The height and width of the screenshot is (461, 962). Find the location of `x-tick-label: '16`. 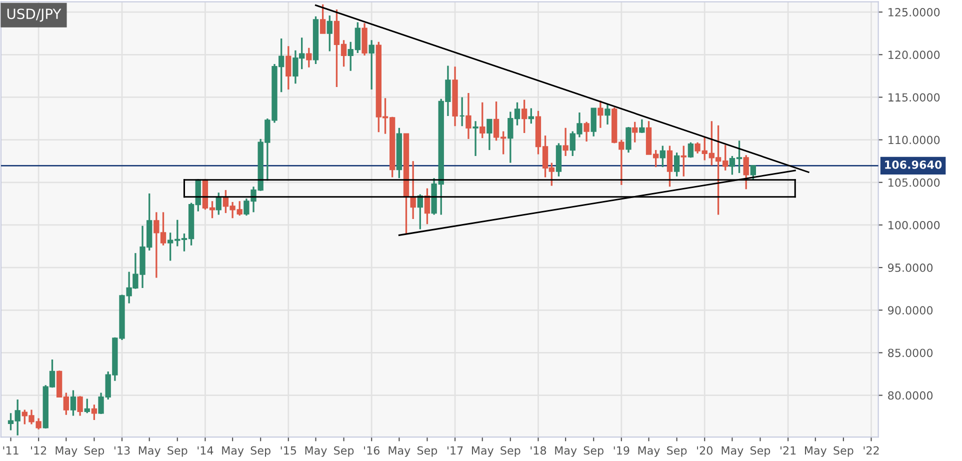

x-tick-label: '16 is located at coordinates (372, 450).